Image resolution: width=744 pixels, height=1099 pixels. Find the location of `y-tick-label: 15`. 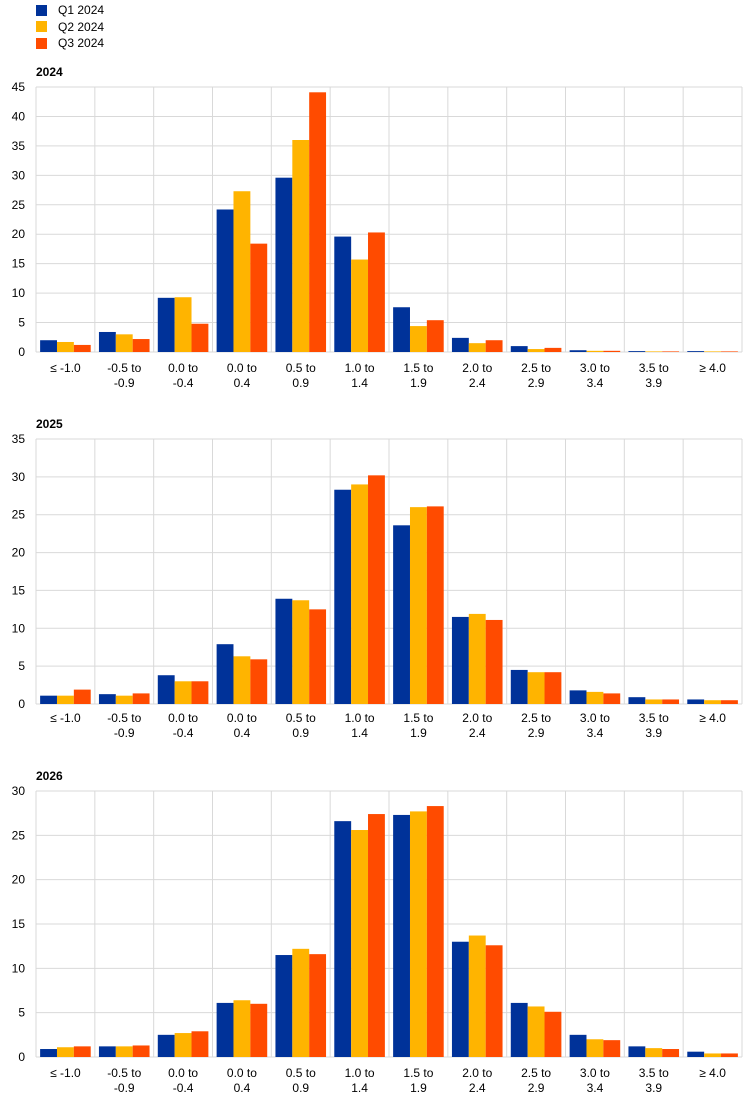

y-tick-label: 15 is located at coordinates (19, 590).